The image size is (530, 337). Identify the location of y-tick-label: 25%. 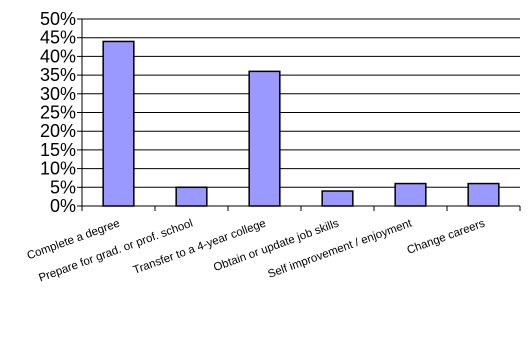
(58, 113).